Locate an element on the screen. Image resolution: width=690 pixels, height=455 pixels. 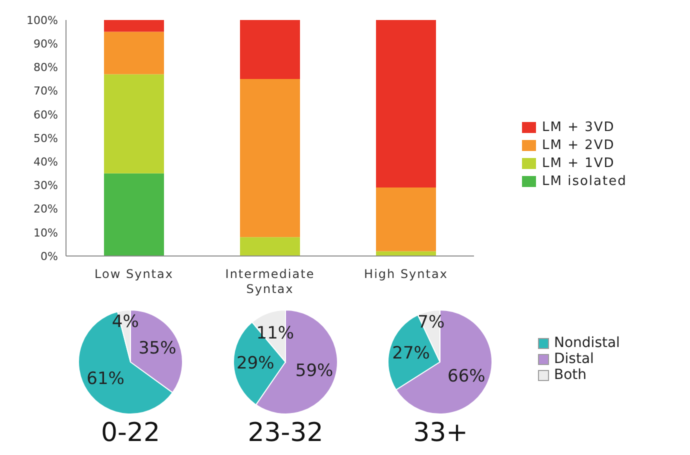
text: 33+ is located at coordinates (440, 433).